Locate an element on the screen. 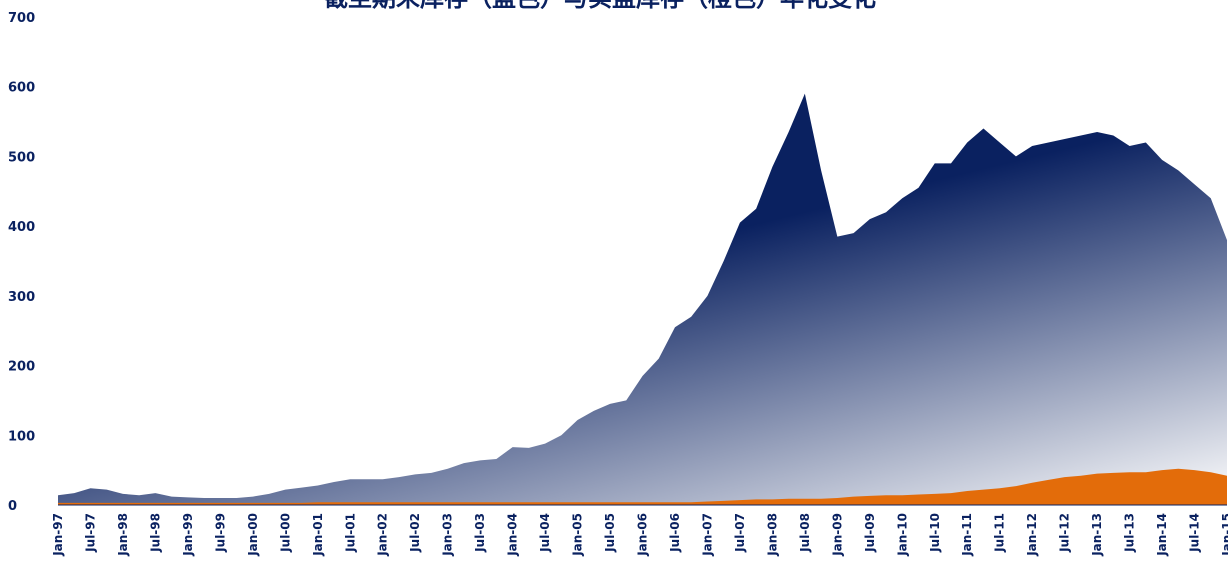  x-tick-label: Jul-09 is located at coordinates (870, 533).